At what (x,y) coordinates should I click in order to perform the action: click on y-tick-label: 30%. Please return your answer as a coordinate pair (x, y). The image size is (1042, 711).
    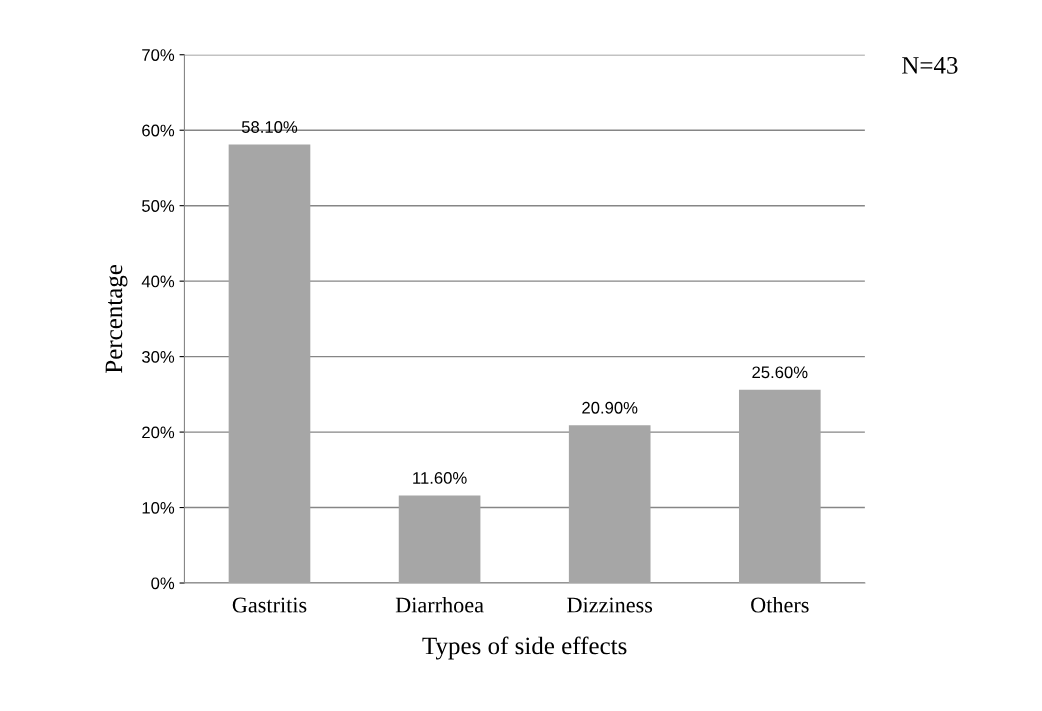
    Looking at the image, I should click on (158, 357).